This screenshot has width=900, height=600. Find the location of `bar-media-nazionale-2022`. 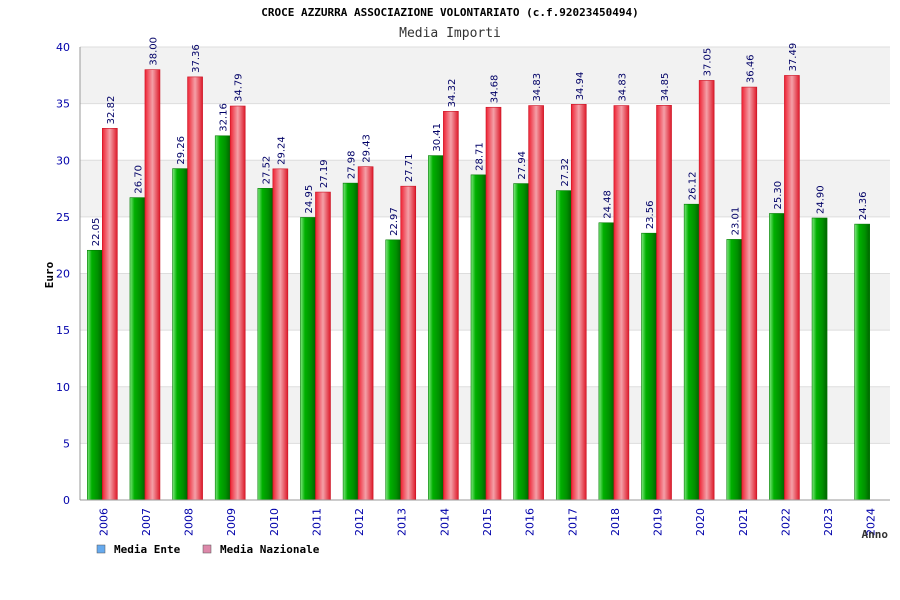

bar-media-nazionale-2022 is located at coordinates (792, 288).